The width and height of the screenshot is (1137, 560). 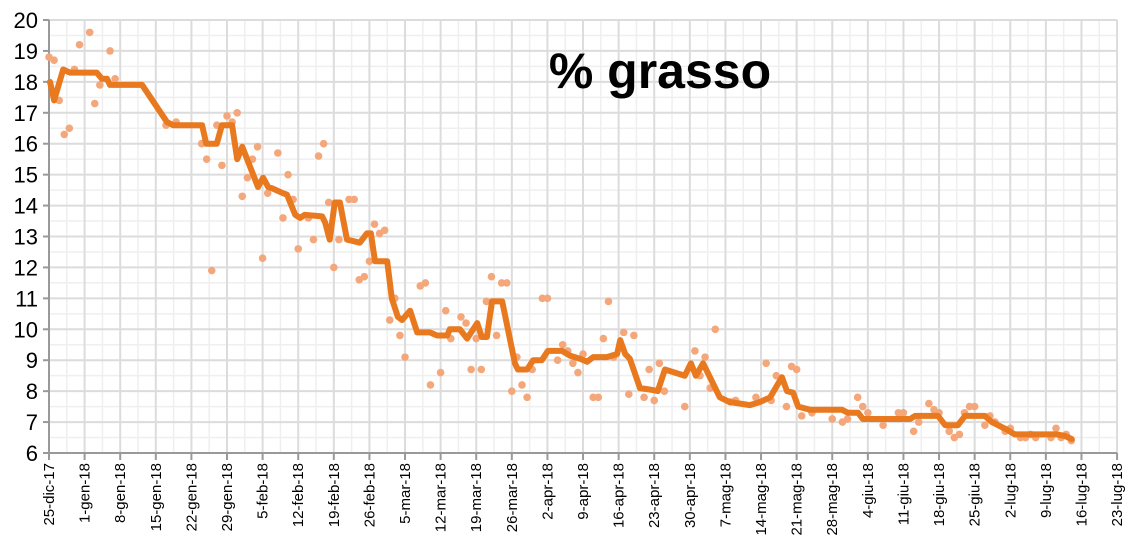 What do you see at coordinates (26, 267) in the screenshot?
I see `y-tick-label: 12` at bounding box center [26, 267].